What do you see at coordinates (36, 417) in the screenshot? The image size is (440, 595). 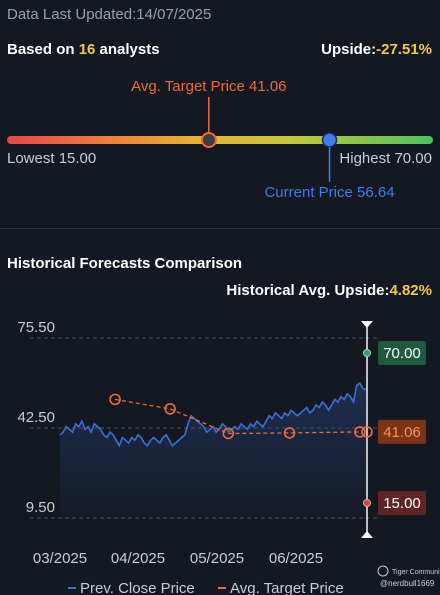 I see `y-tick-label: 42.50` at bounding box center [36, 417].